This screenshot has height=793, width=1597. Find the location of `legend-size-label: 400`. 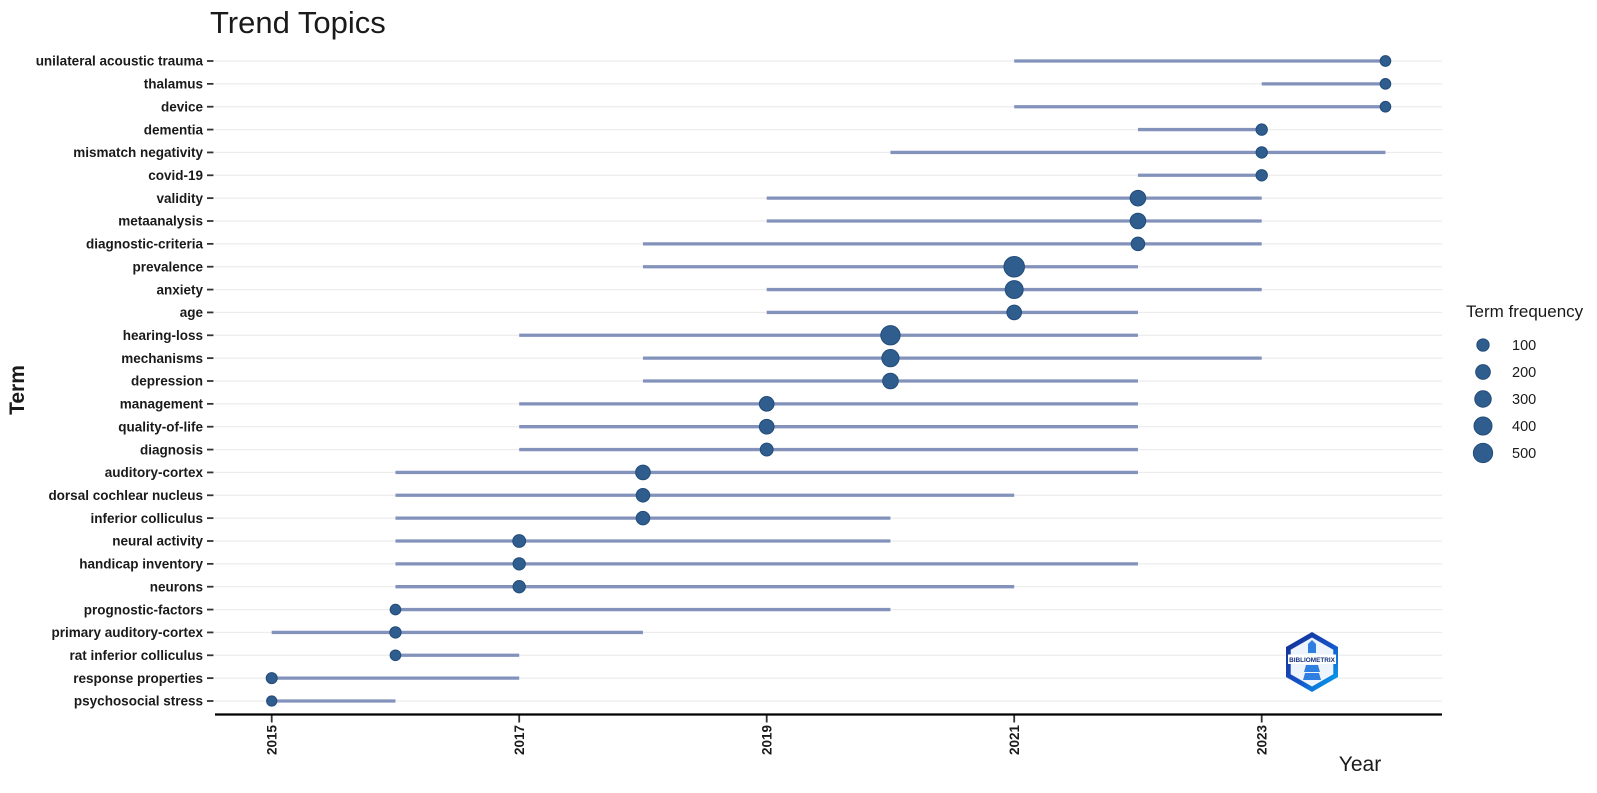

legend-size-label: 400 is located at coordinates (1524, 427).